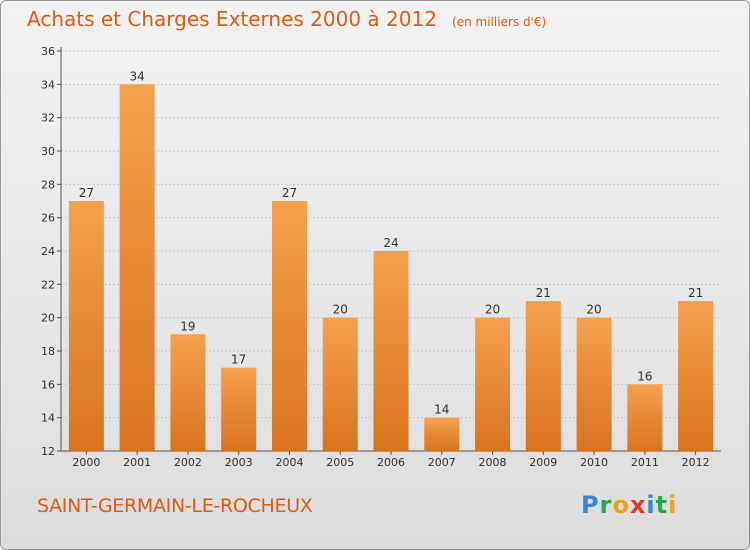 The width and height of the screenshot is (750, 550). I want to click on x-tick-label: 2012, so click(696, 462).